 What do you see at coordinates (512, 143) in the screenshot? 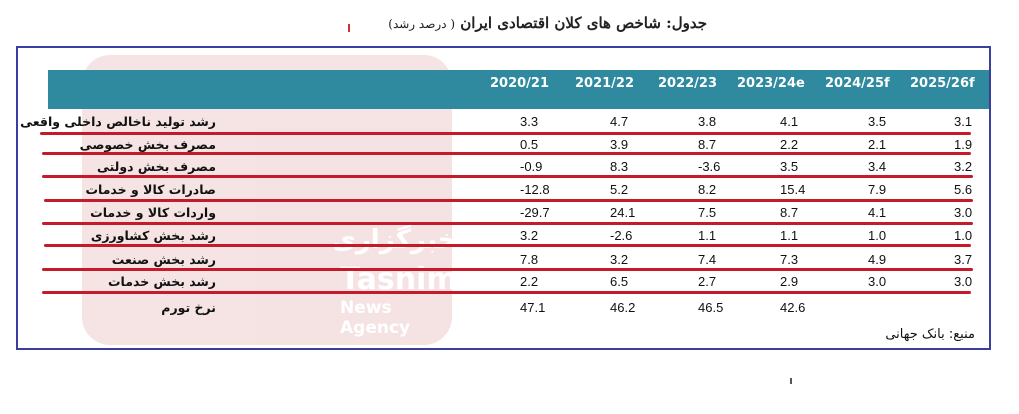
I see `table-row: مصرف بخش خصوصی 0.5 3.9 8.7 2.2 2.1 1.9` at bounding box center [512, 143].